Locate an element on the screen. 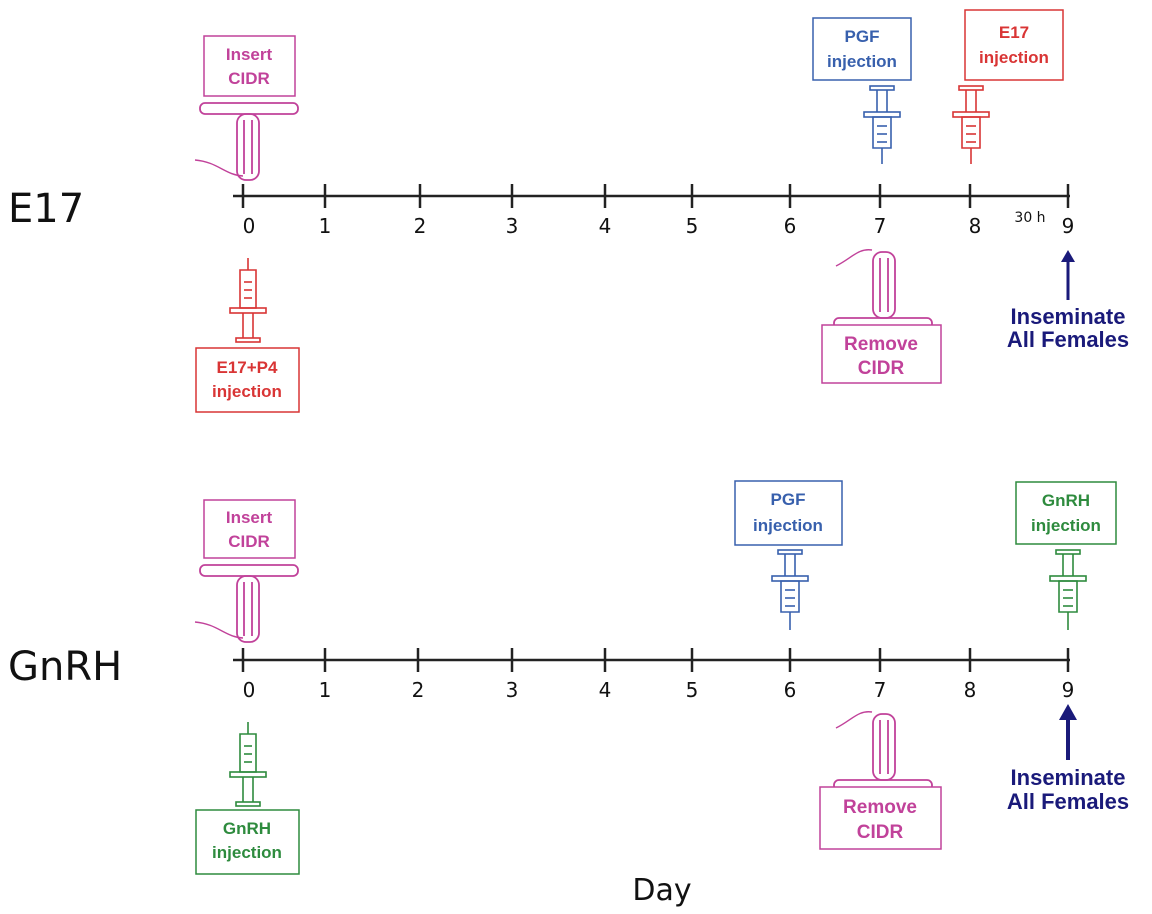  start-injection-event: GnRH injection is located at coordinates (247, 798).